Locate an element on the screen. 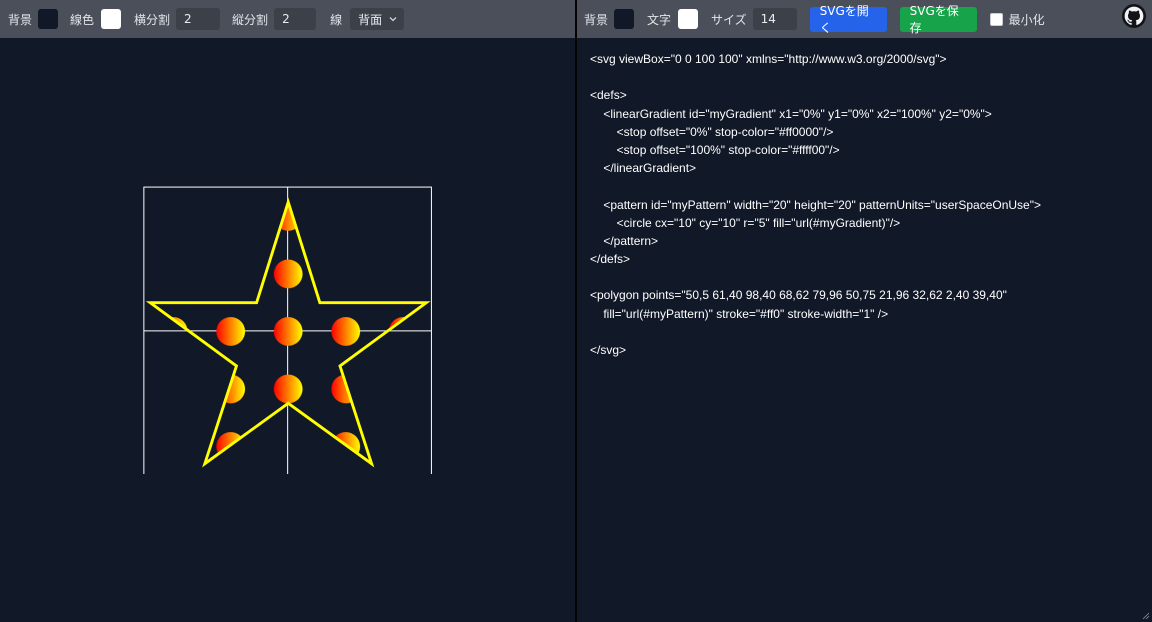  font-size-input: 14 is located at coordinates (774, 19).